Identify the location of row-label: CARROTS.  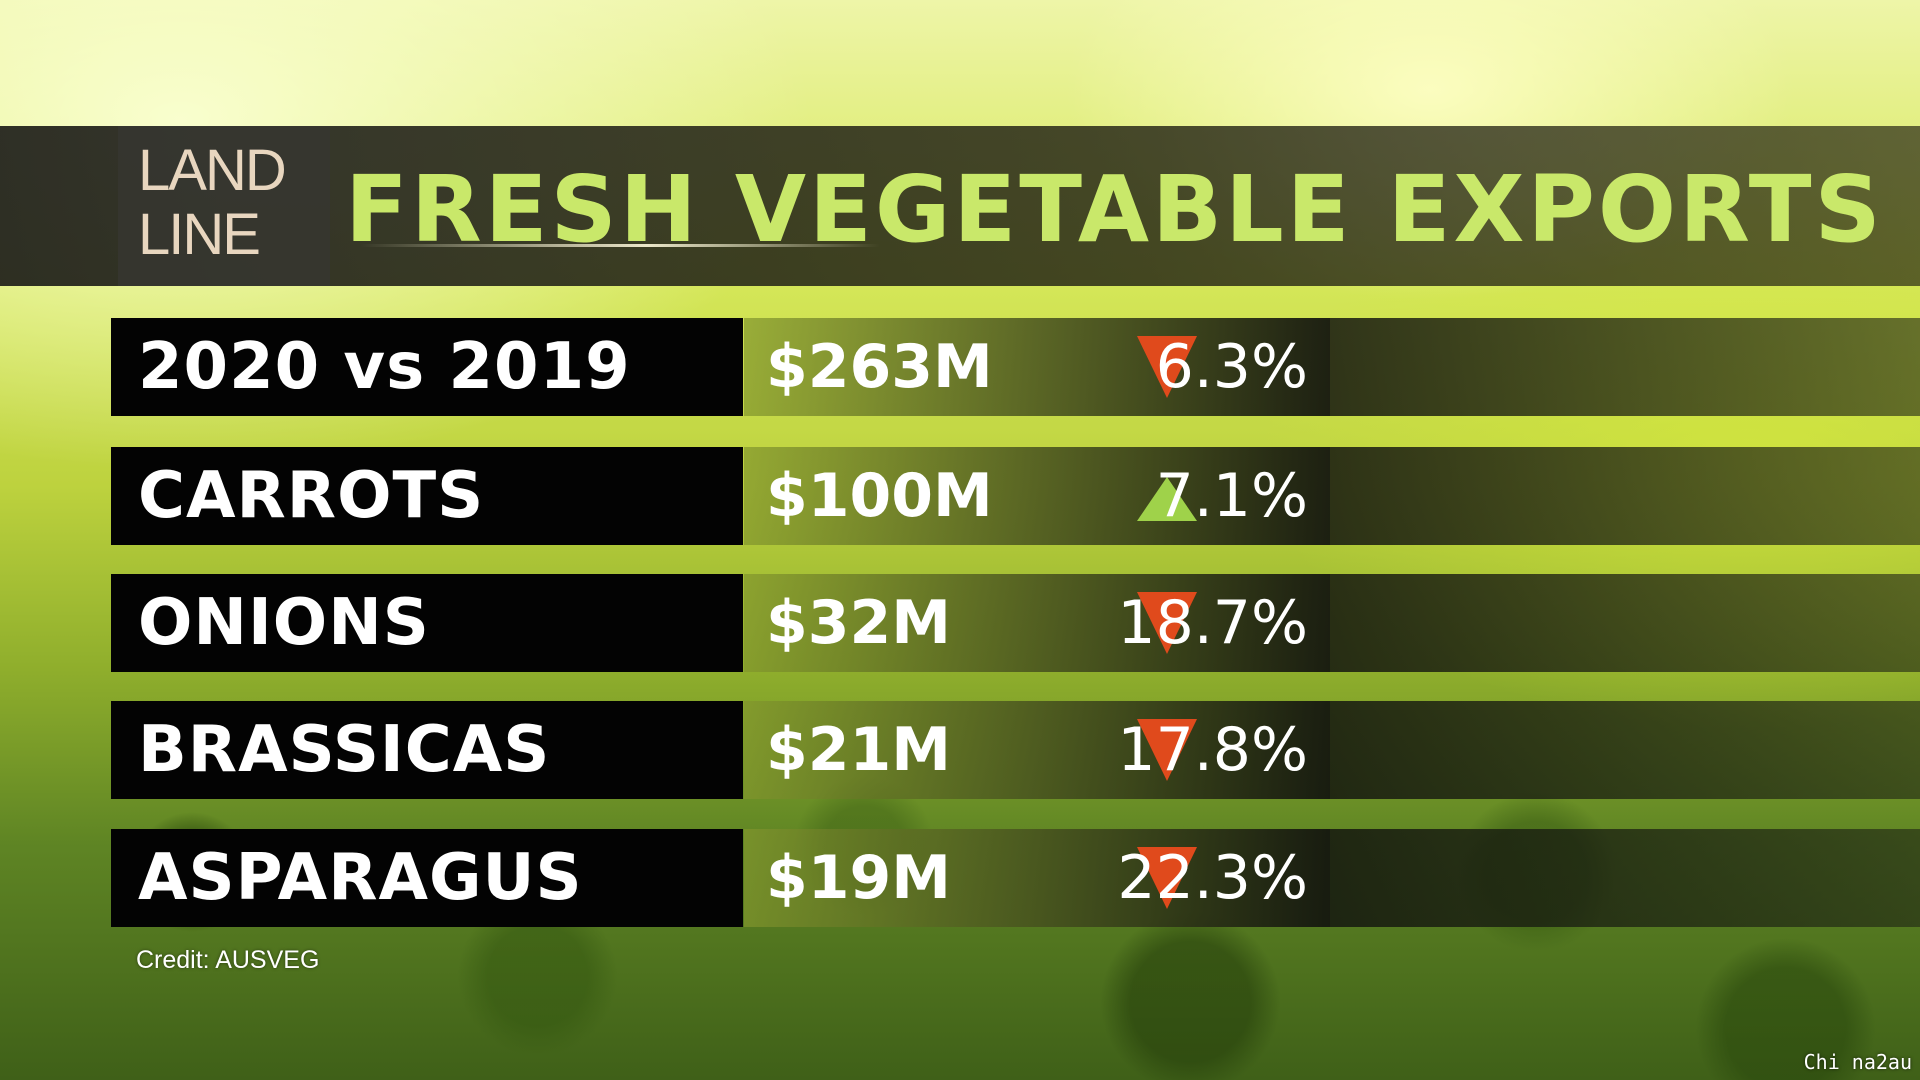
(311, 496).